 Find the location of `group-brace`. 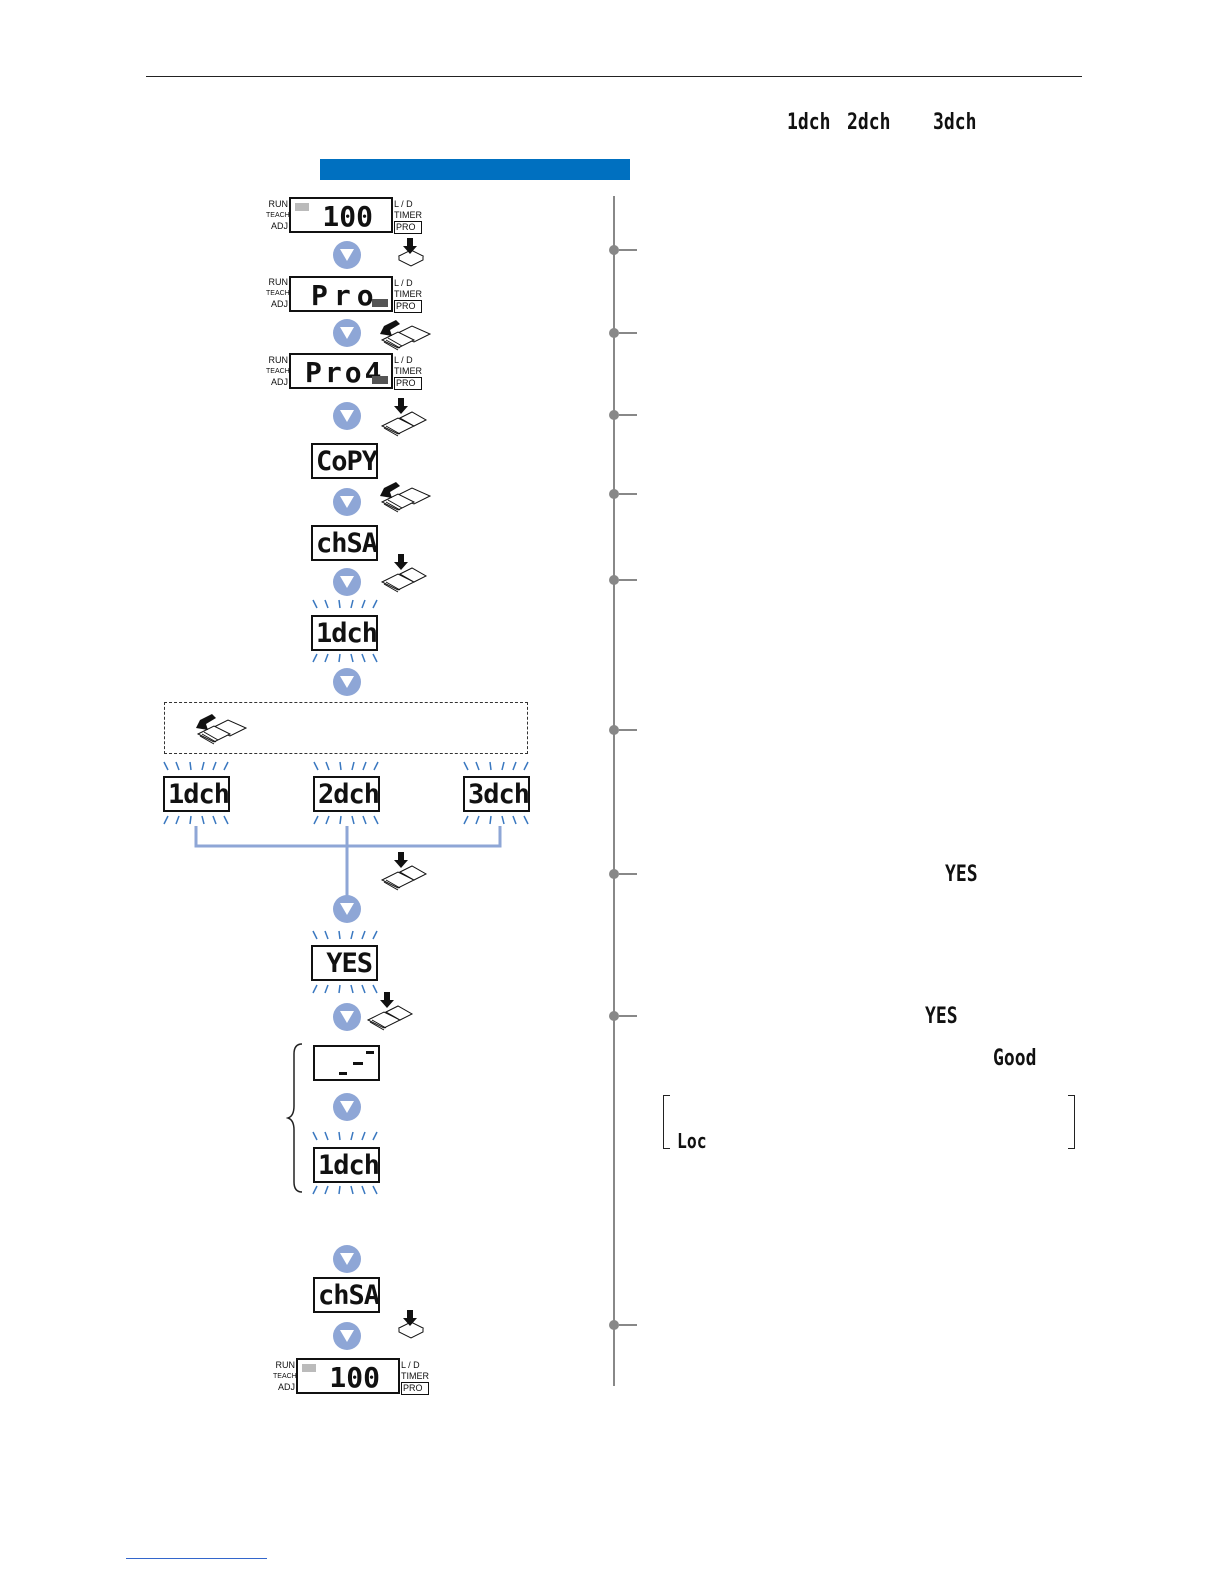

group-brace is located at coordinates (294, 1118).